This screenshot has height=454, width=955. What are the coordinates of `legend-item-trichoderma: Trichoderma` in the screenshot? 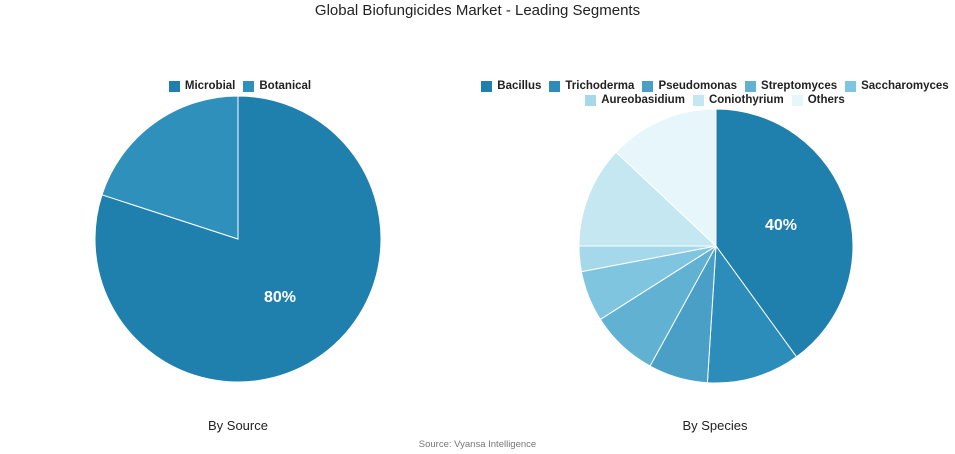 It's located at (591, 86).